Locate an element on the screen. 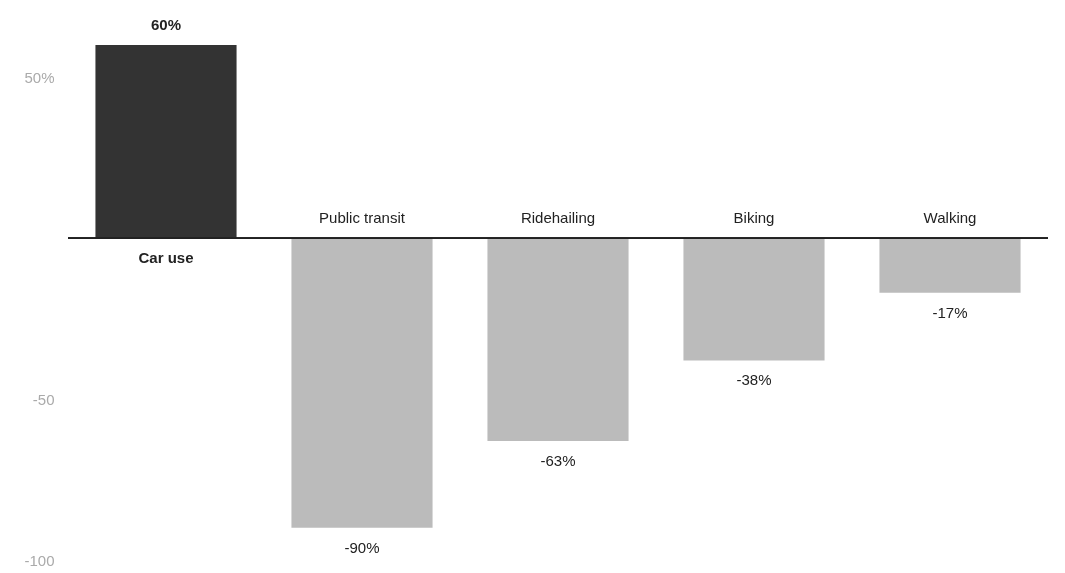 This screenshot has height=573, width=1065. data-label: -90% is located at coordinates (362, 547).